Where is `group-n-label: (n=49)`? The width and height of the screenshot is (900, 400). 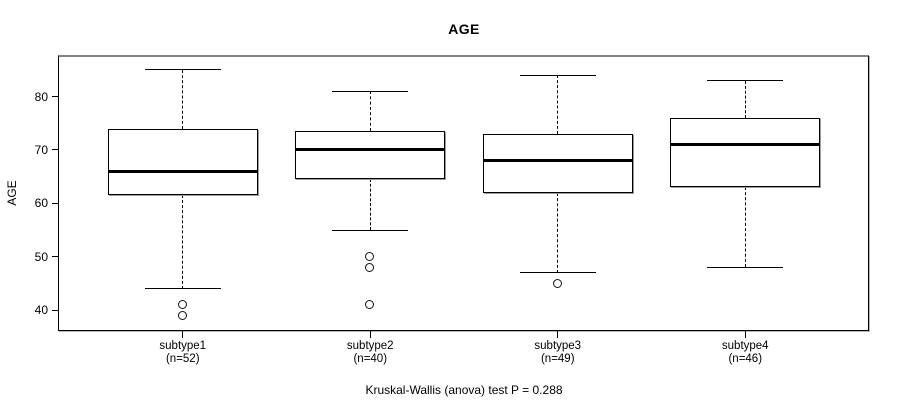 group-n-label: (n=49) is located at coordinates (557, 359).